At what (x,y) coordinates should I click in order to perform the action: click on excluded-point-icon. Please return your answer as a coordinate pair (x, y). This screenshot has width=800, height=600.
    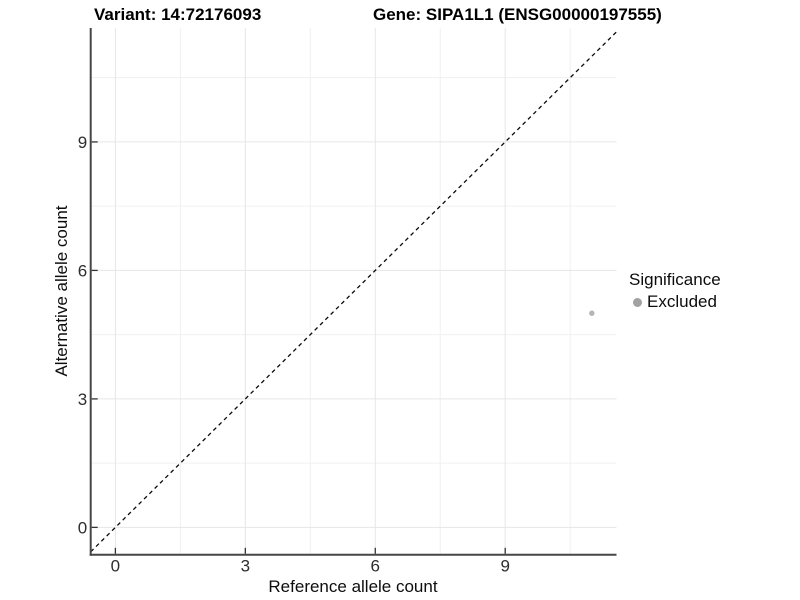
    Looking at the image, I should click on (637, 302).